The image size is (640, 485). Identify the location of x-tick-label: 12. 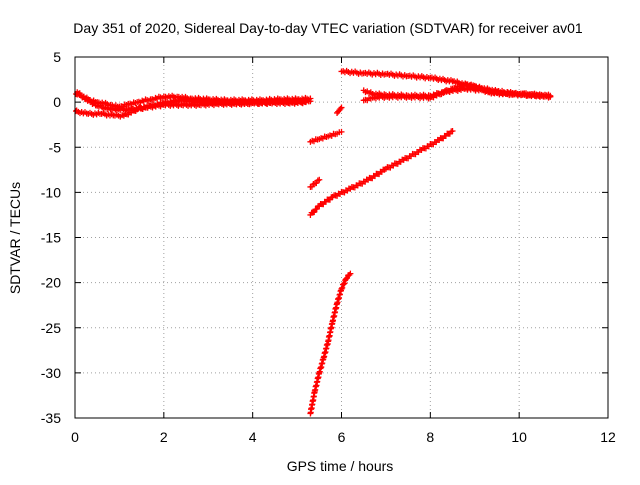
(608, 437).